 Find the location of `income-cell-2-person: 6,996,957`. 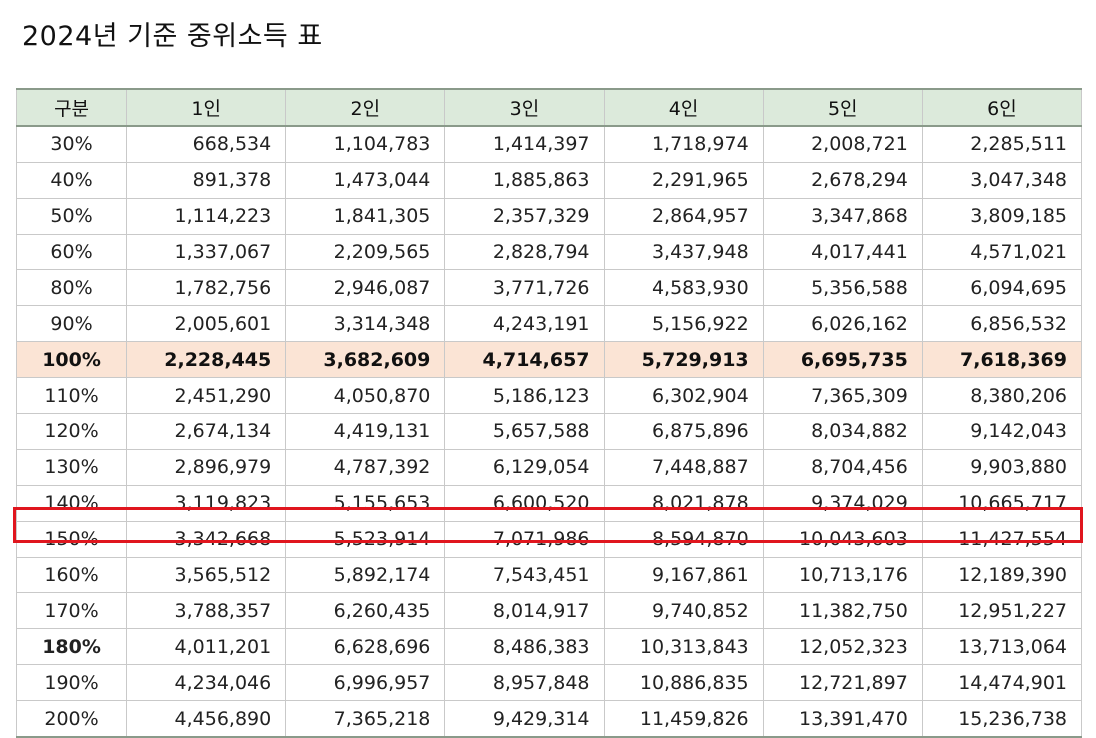

income-cell-2-person: 6,996,957 is located at coordinates (365, 683).